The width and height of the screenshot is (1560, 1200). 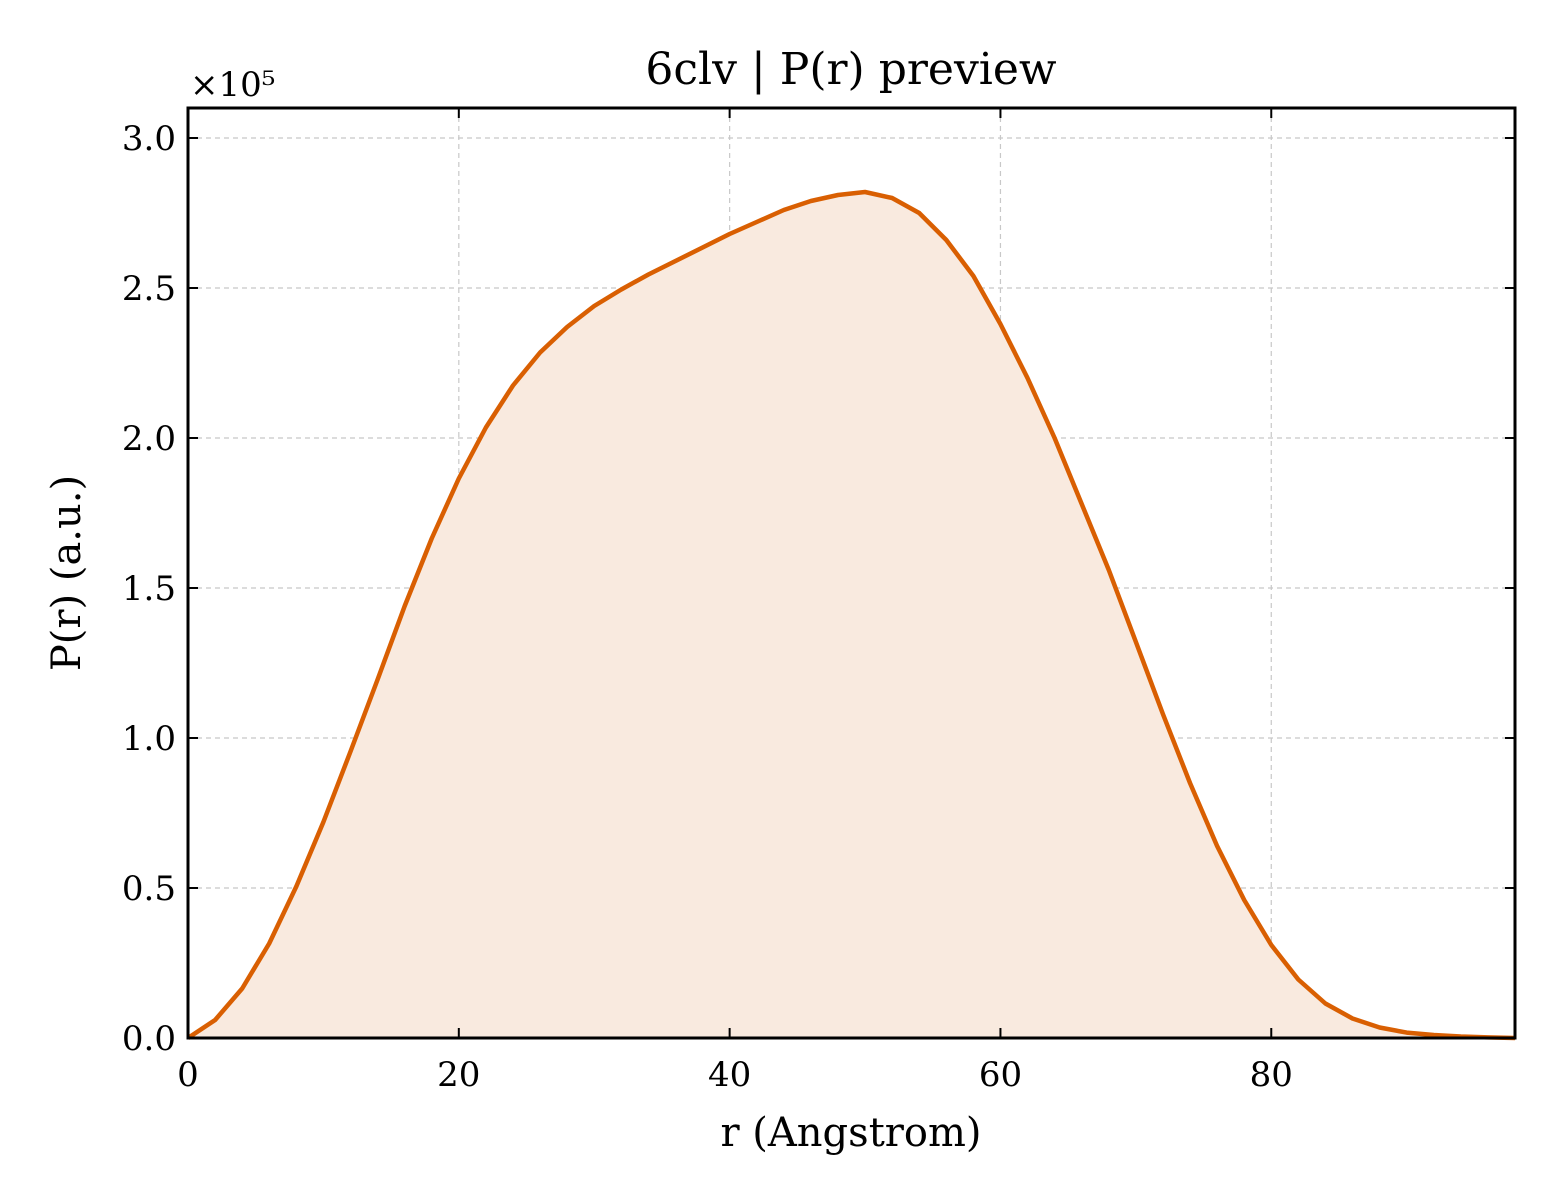 I want to click on x-tick-label: 0, so click(x=188, y=1075).